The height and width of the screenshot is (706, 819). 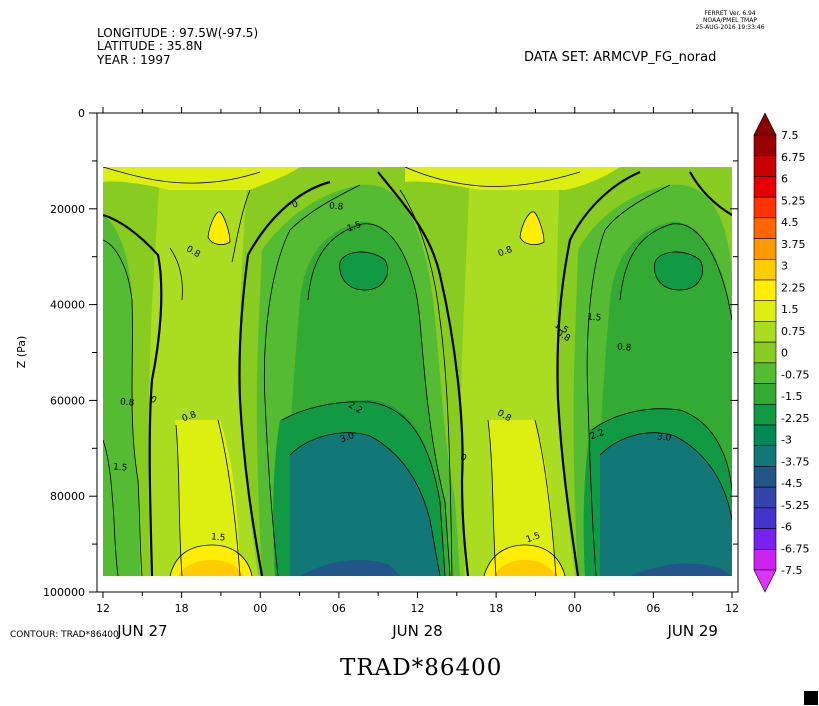 What do you see at coordinates (64, 592) in the screenshot?
I see `y-tick-label: 100000` at bounding box center [64, 592].